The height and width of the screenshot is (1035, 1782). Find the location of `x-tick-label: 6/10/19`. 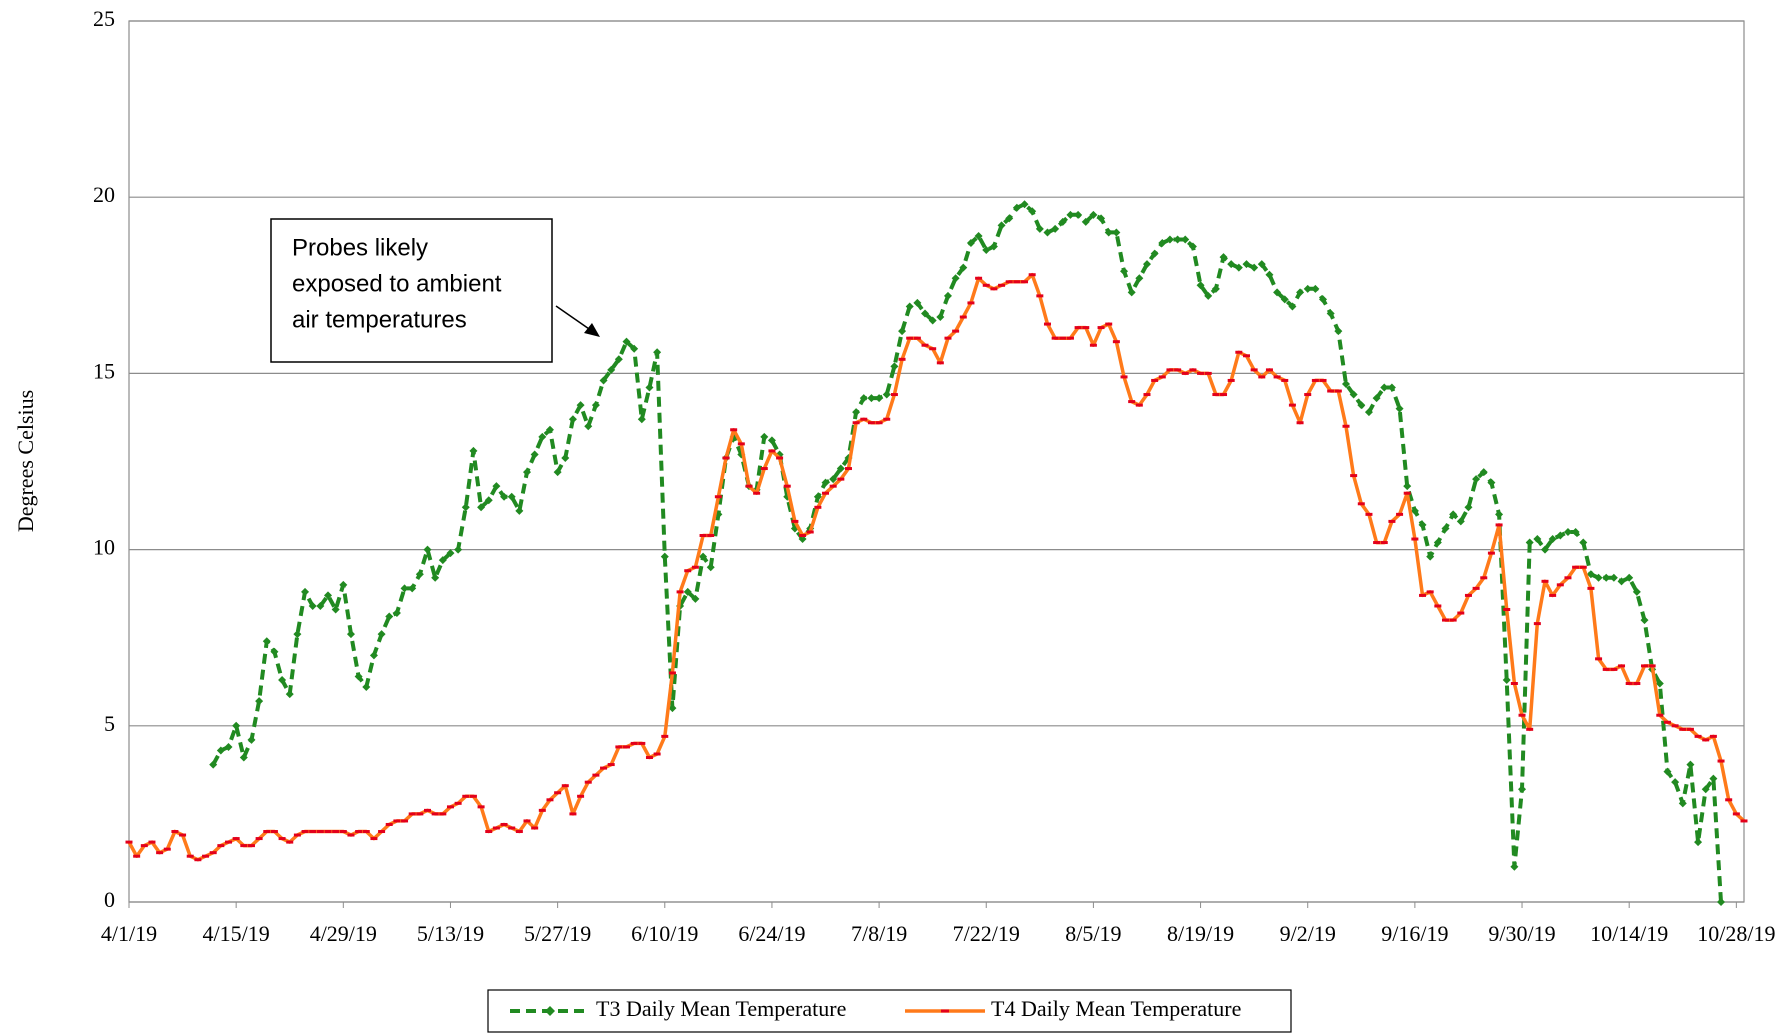

x-tick-label: 6/10/19 is located at coordinates (664, 933).